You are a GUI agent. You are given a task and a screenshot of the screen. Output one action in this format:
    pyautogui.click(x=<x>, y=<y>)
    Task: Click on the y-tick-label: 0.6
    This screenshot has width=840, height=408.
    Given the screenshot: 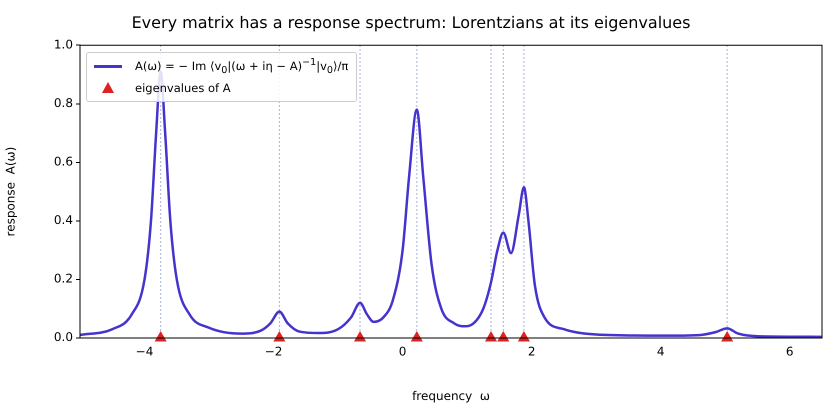 What is the action you would take?
    pyautogui.click(x=63, y=161)
    